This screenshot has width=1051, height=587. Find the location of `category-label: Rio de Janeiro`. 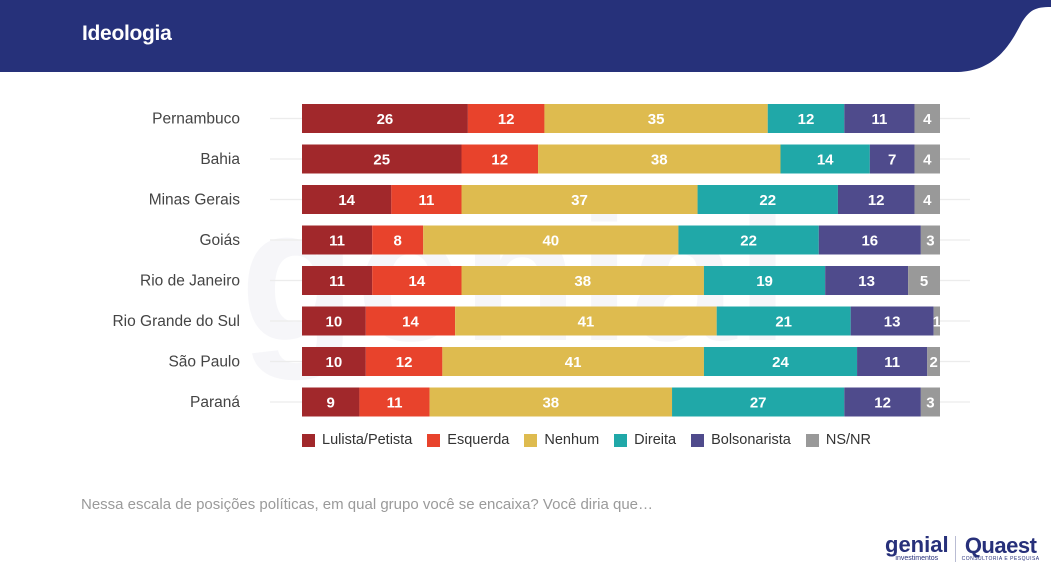

category-label: Rio de Janeiro is located at coordinates (190, 281).